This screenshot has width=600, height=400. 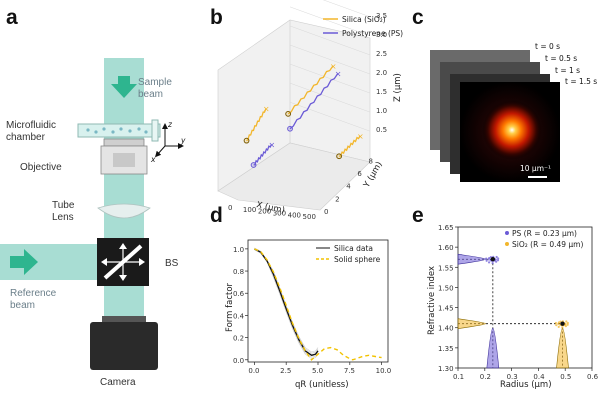 What do you see at coordinates (124, 87) in the screenshot?
I see `sample-beam-arrow-icon` at bounding box center [124, 87].